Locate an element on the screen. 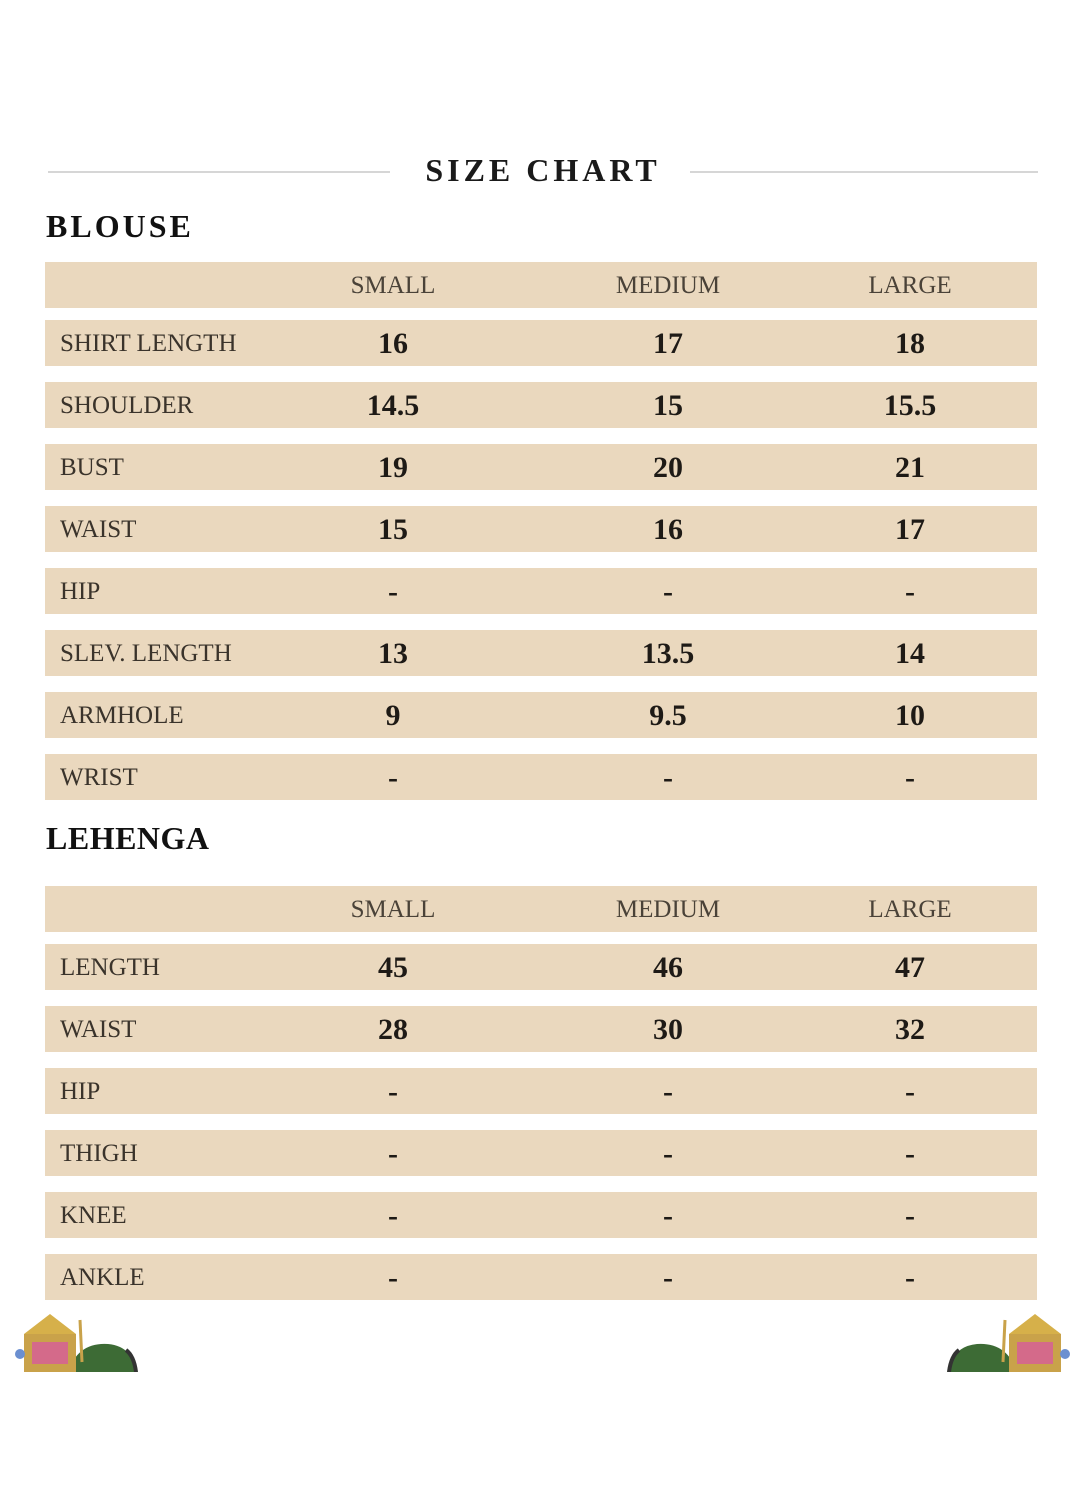  measurement-value: 32 is located at coordinates (910, 1029).